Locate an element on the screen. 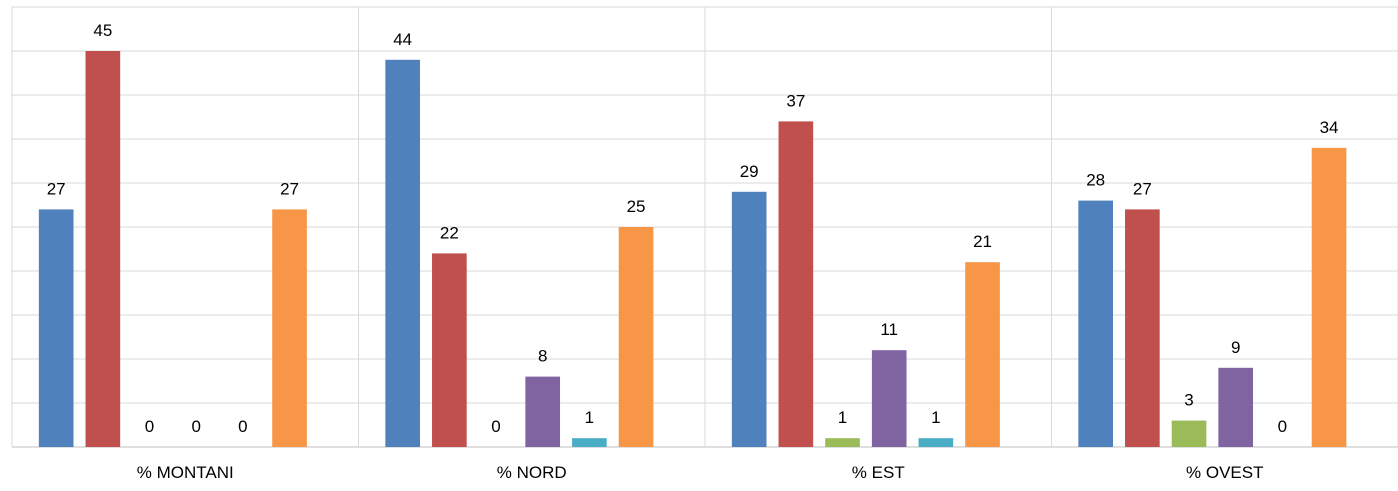 The width and height of the screenshot is (1398, 491). data-label: 21 is located at coordinates (982, 241).